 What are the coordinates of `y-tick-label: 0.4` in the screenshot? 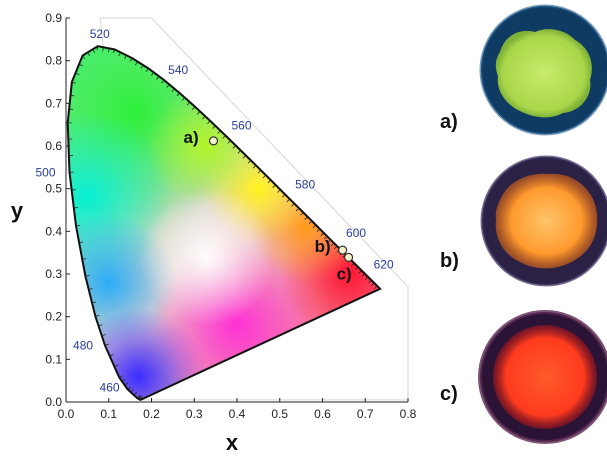 It's located at (53, 231).